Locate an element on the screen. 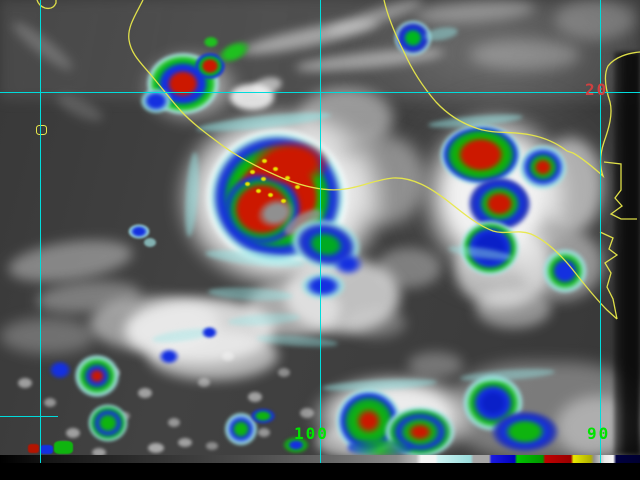 This screenshot has width=640, height=480. latitude-gridline-20n is located at coordinates (320, 92).